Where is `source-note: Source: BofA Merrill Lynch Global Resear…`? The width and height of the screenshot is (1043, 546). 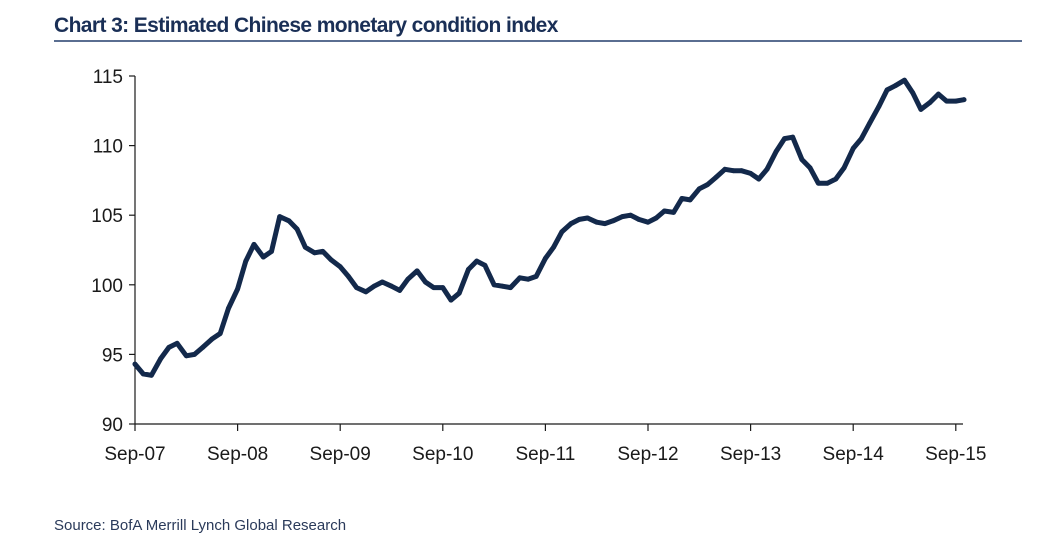
source-note: Source: BofA Merrill Lynch Global Resear… is located at coordinates (200, 525).